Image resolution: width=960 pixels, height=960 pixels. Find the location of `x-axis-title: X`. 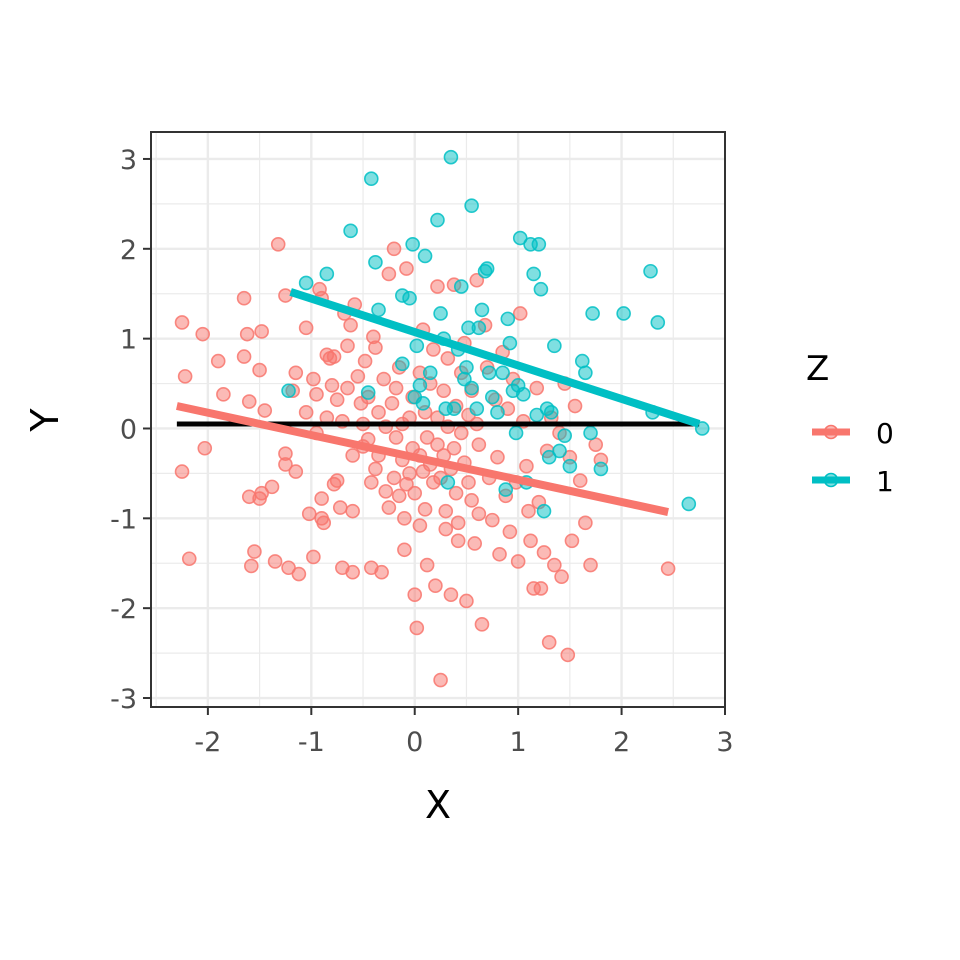

x-axis-title: X is located at coordinates (438, 805).